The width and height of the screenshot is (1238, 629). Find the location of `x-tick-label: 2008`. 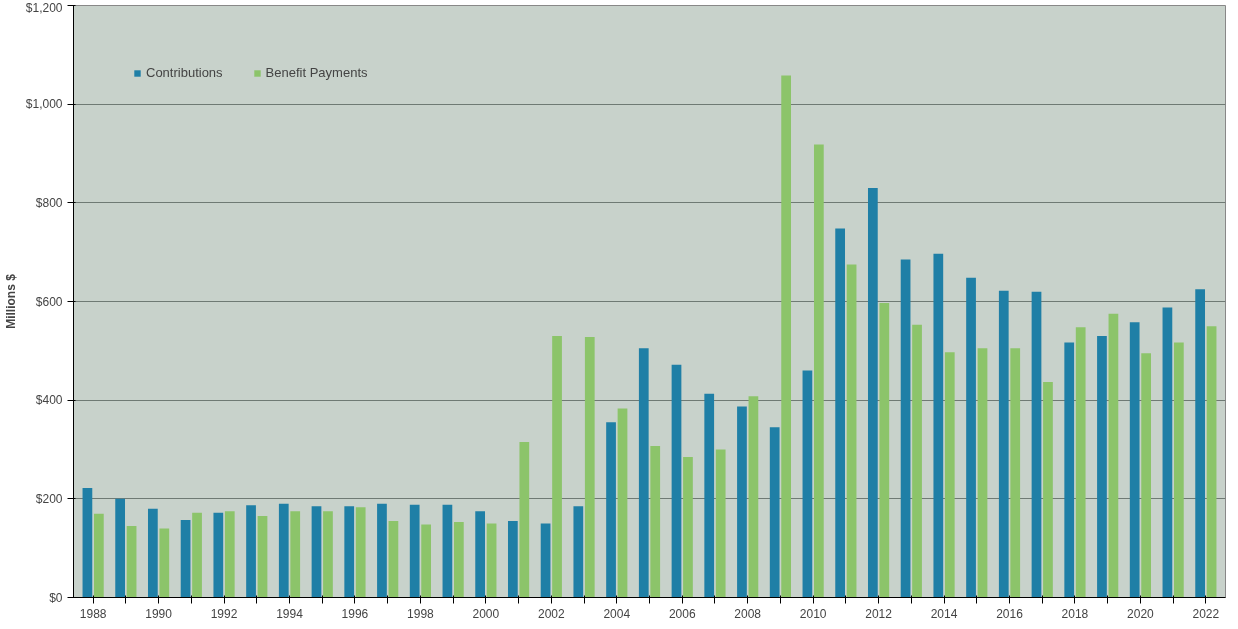

x-tick-label: 2008 is located at coordinates (748, 613).